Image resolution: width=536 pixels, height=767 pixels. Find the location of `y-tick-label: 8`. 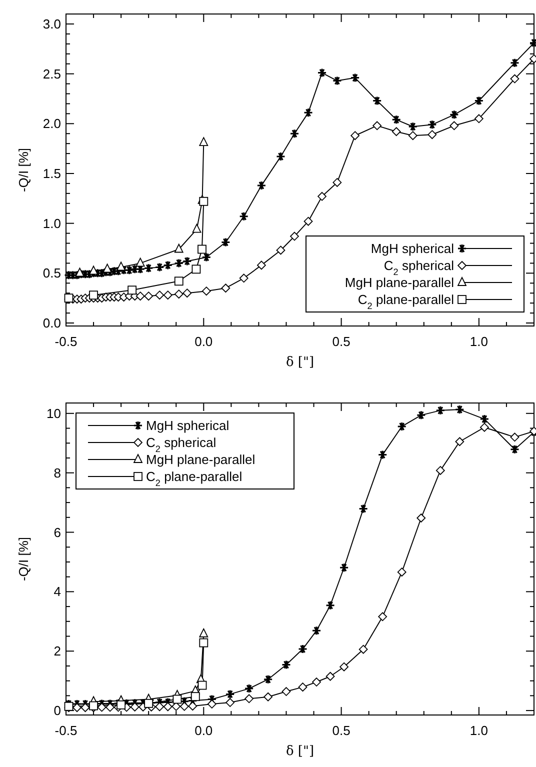

y-tick-label: 8 is located at coordinates (57, 472).